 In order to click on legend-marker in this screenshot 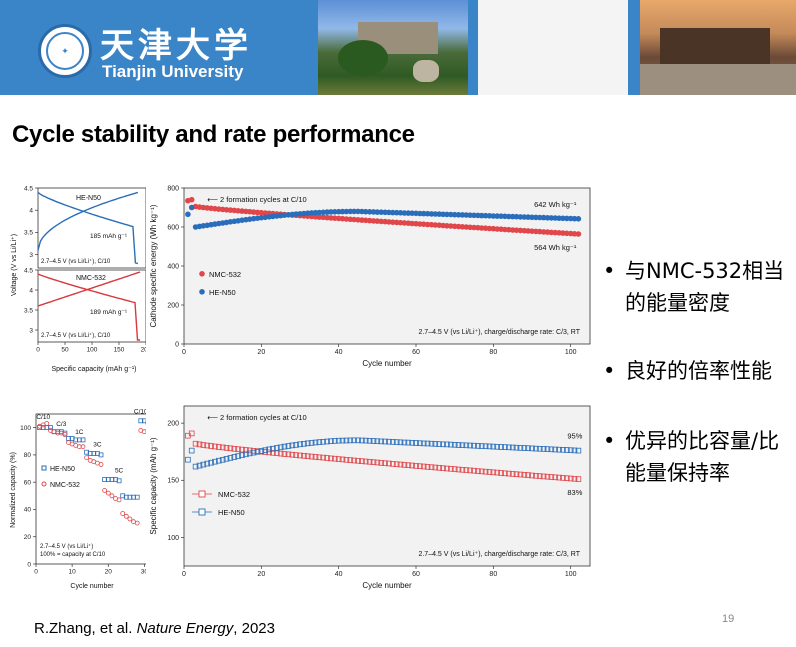, I will do `click(44, 468)`.